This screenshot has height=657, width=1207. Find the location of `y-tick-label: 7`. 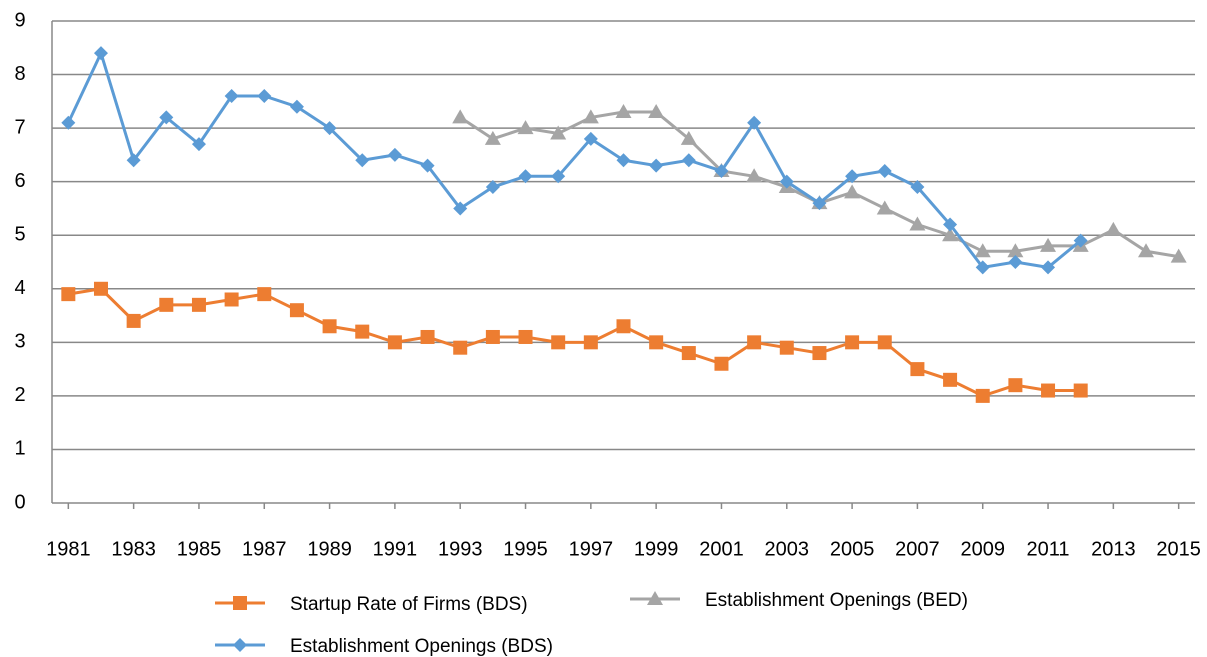

y-tick-label: 7 is located at coordinates (19, 127).